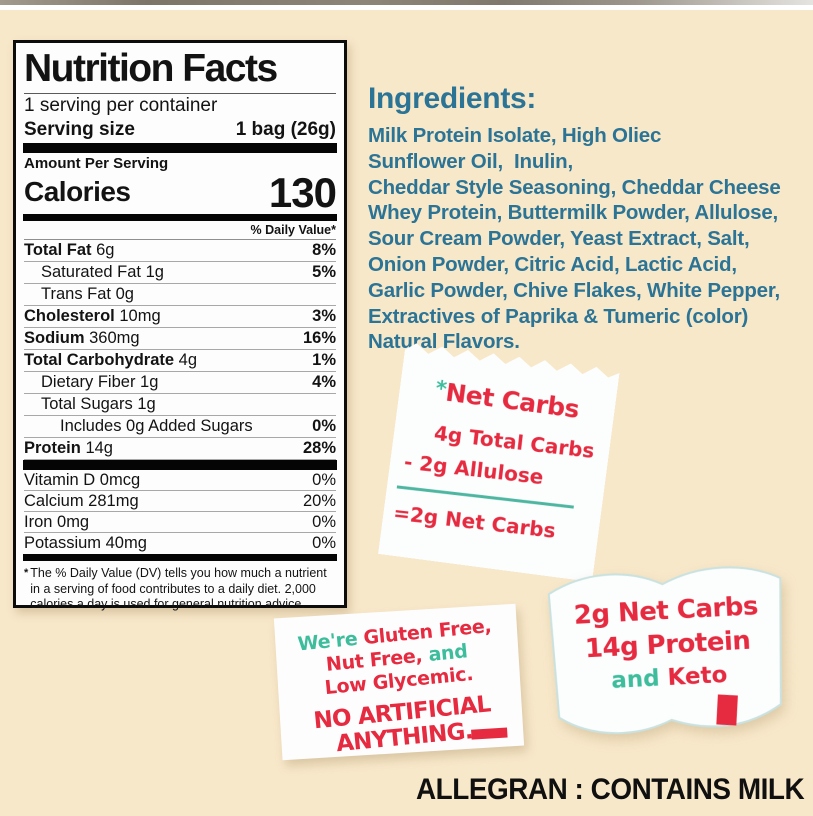  I want to click on nutrient-row-added-sugars: Includes 0g Added Sugars 0%, so click(180, 427).